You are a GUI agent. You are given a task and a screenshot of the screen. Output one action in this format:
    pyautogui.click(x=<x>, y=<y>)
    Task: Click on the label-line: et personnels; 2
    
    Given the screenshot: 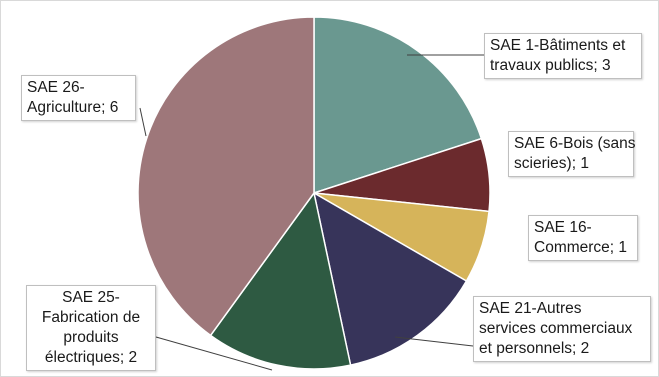 What is the action you would take?
    pyautogui.click(x=534, y=348)
    